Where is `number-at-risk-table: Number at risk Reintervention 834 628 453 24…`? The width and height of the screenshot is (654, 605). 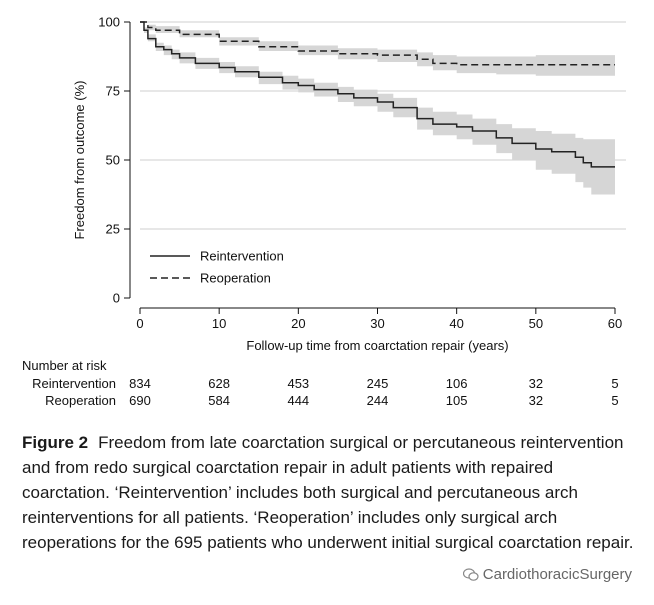
number-at-risk-table: Number at risk Reintervention 834 628 453 24… is located at coordinates (327, 386).